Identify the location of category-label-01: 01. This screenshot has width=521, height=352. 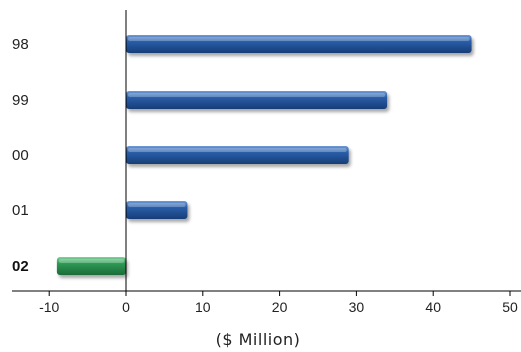
(20, 210).